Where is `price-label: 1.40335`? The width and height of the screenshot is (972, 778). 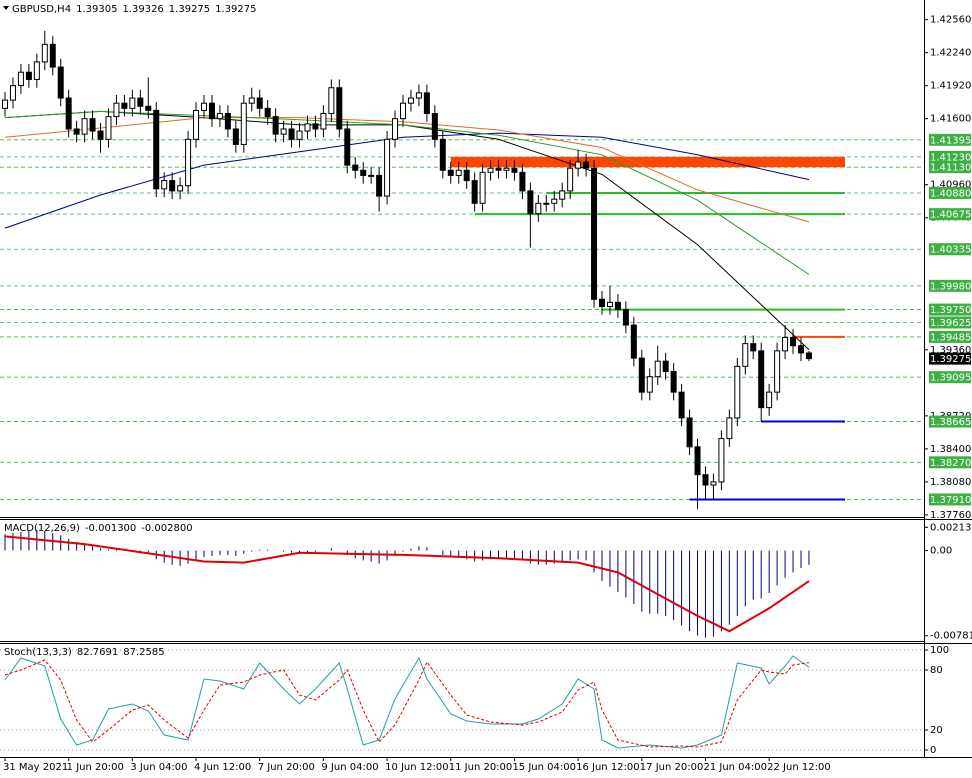 price-label: 1.40335 is located at coordinates (950, 250).